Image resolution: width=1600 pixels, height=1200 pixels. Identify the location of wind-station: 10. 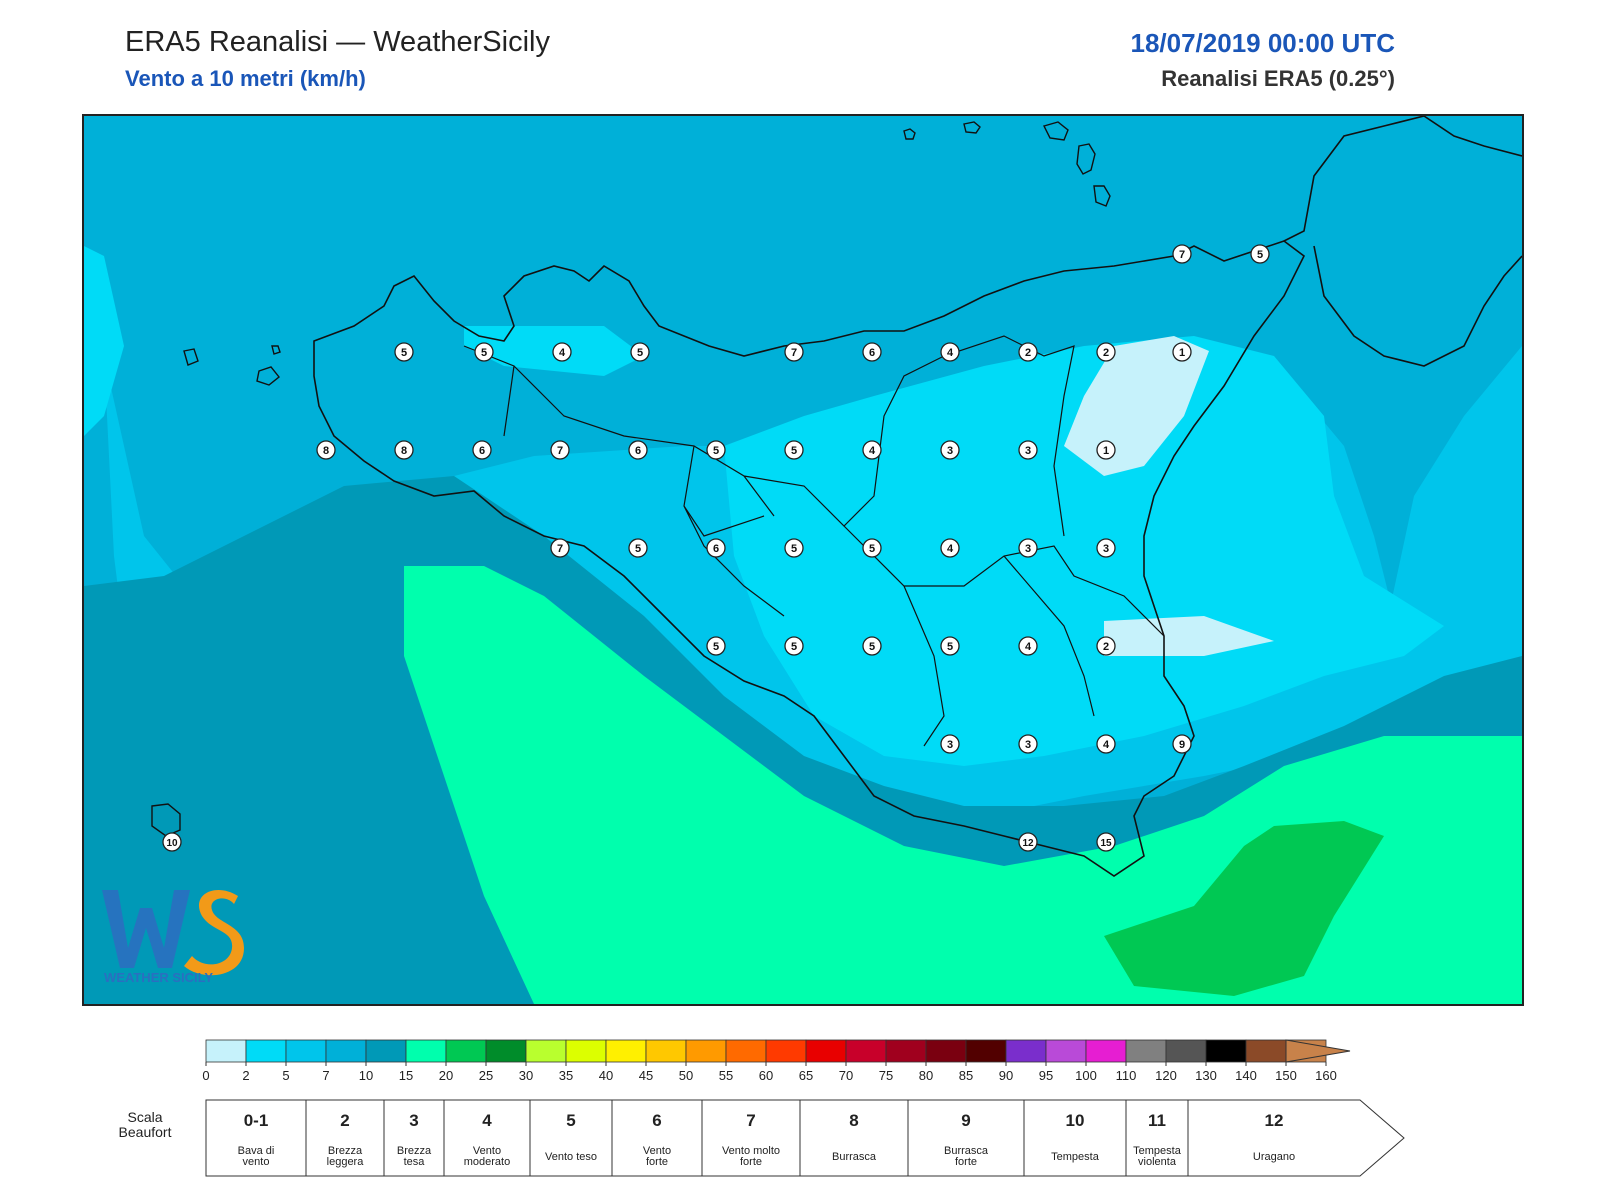
(172, 842).